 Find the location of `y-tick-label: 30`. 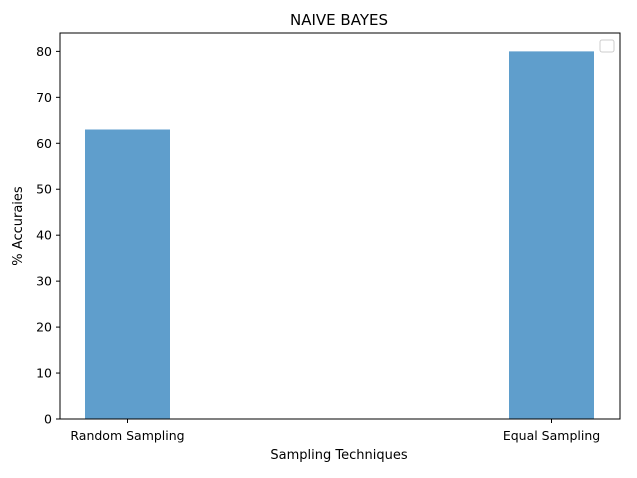

y-tick-label: 30 is located at coordinates (44, 281).